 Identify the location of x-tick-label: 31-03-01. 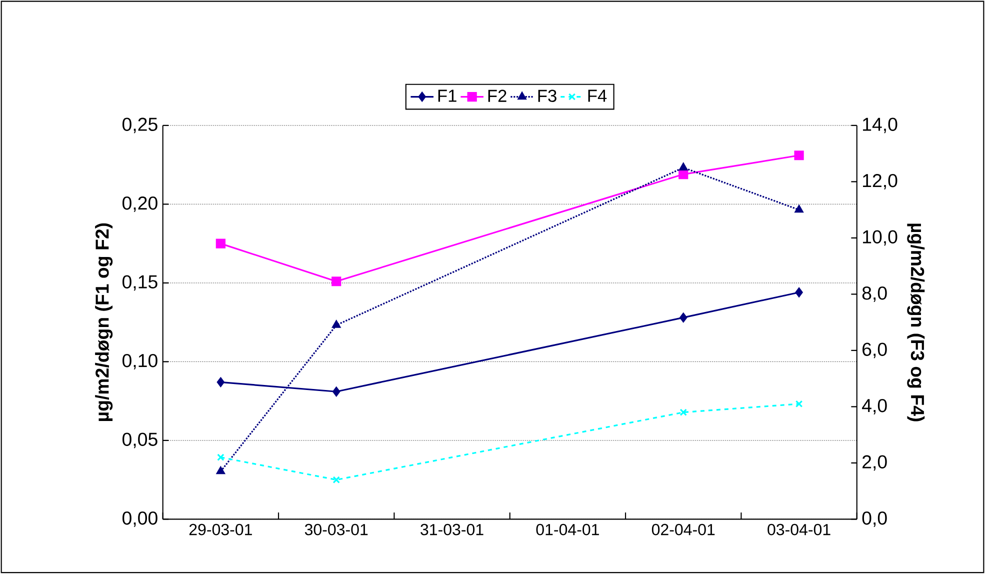
(452, 530).